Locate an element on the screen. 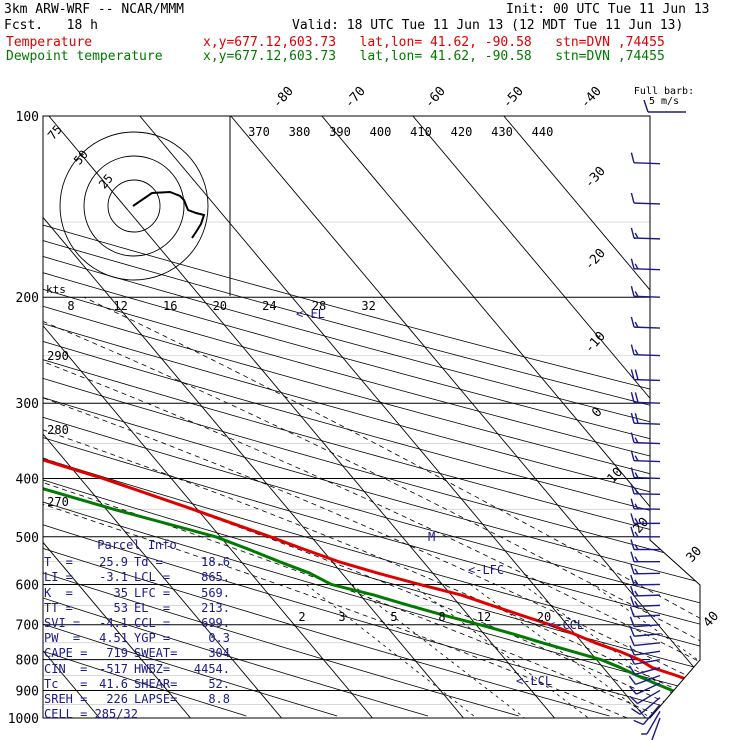 Image resolution: width=740 pixels, height=740 pixels. theta-label: 290 is located at coordinates (58, 356).